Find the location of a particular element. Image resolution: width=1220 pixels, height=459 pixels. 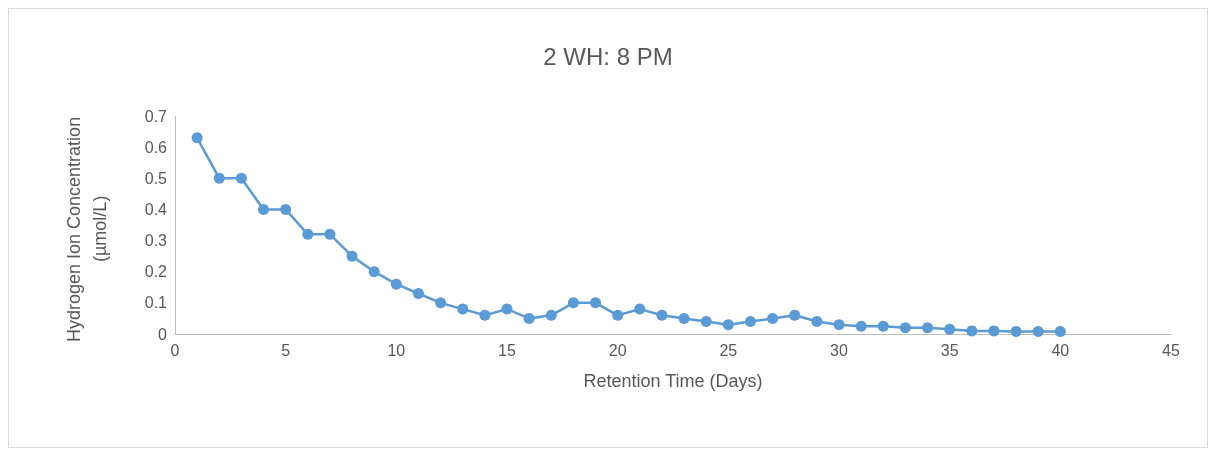

x-tick-label: 45 is located at coordinates (1171, 350).